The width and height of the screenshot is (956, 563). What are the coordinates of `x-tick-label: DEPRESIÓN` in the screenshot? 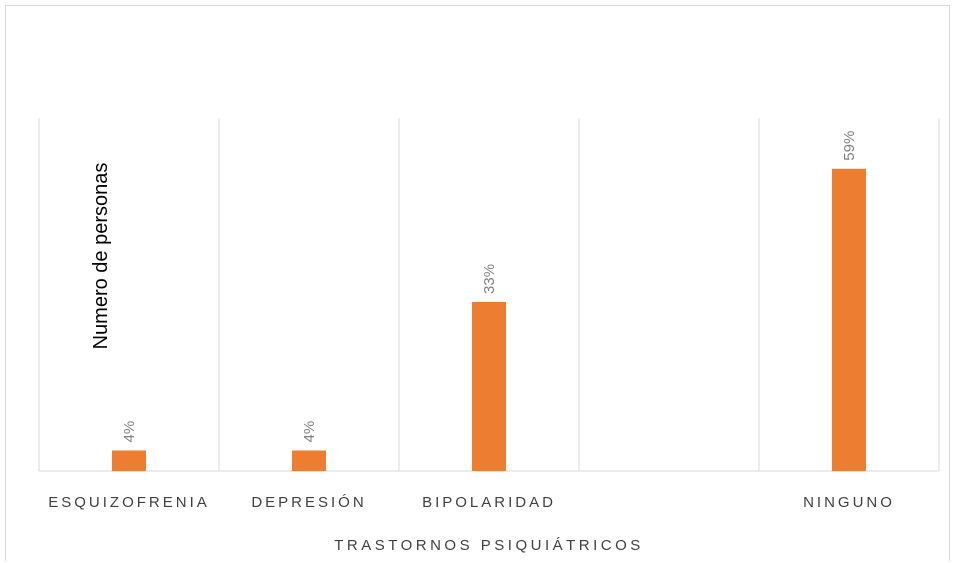 It's located at (308, 502).